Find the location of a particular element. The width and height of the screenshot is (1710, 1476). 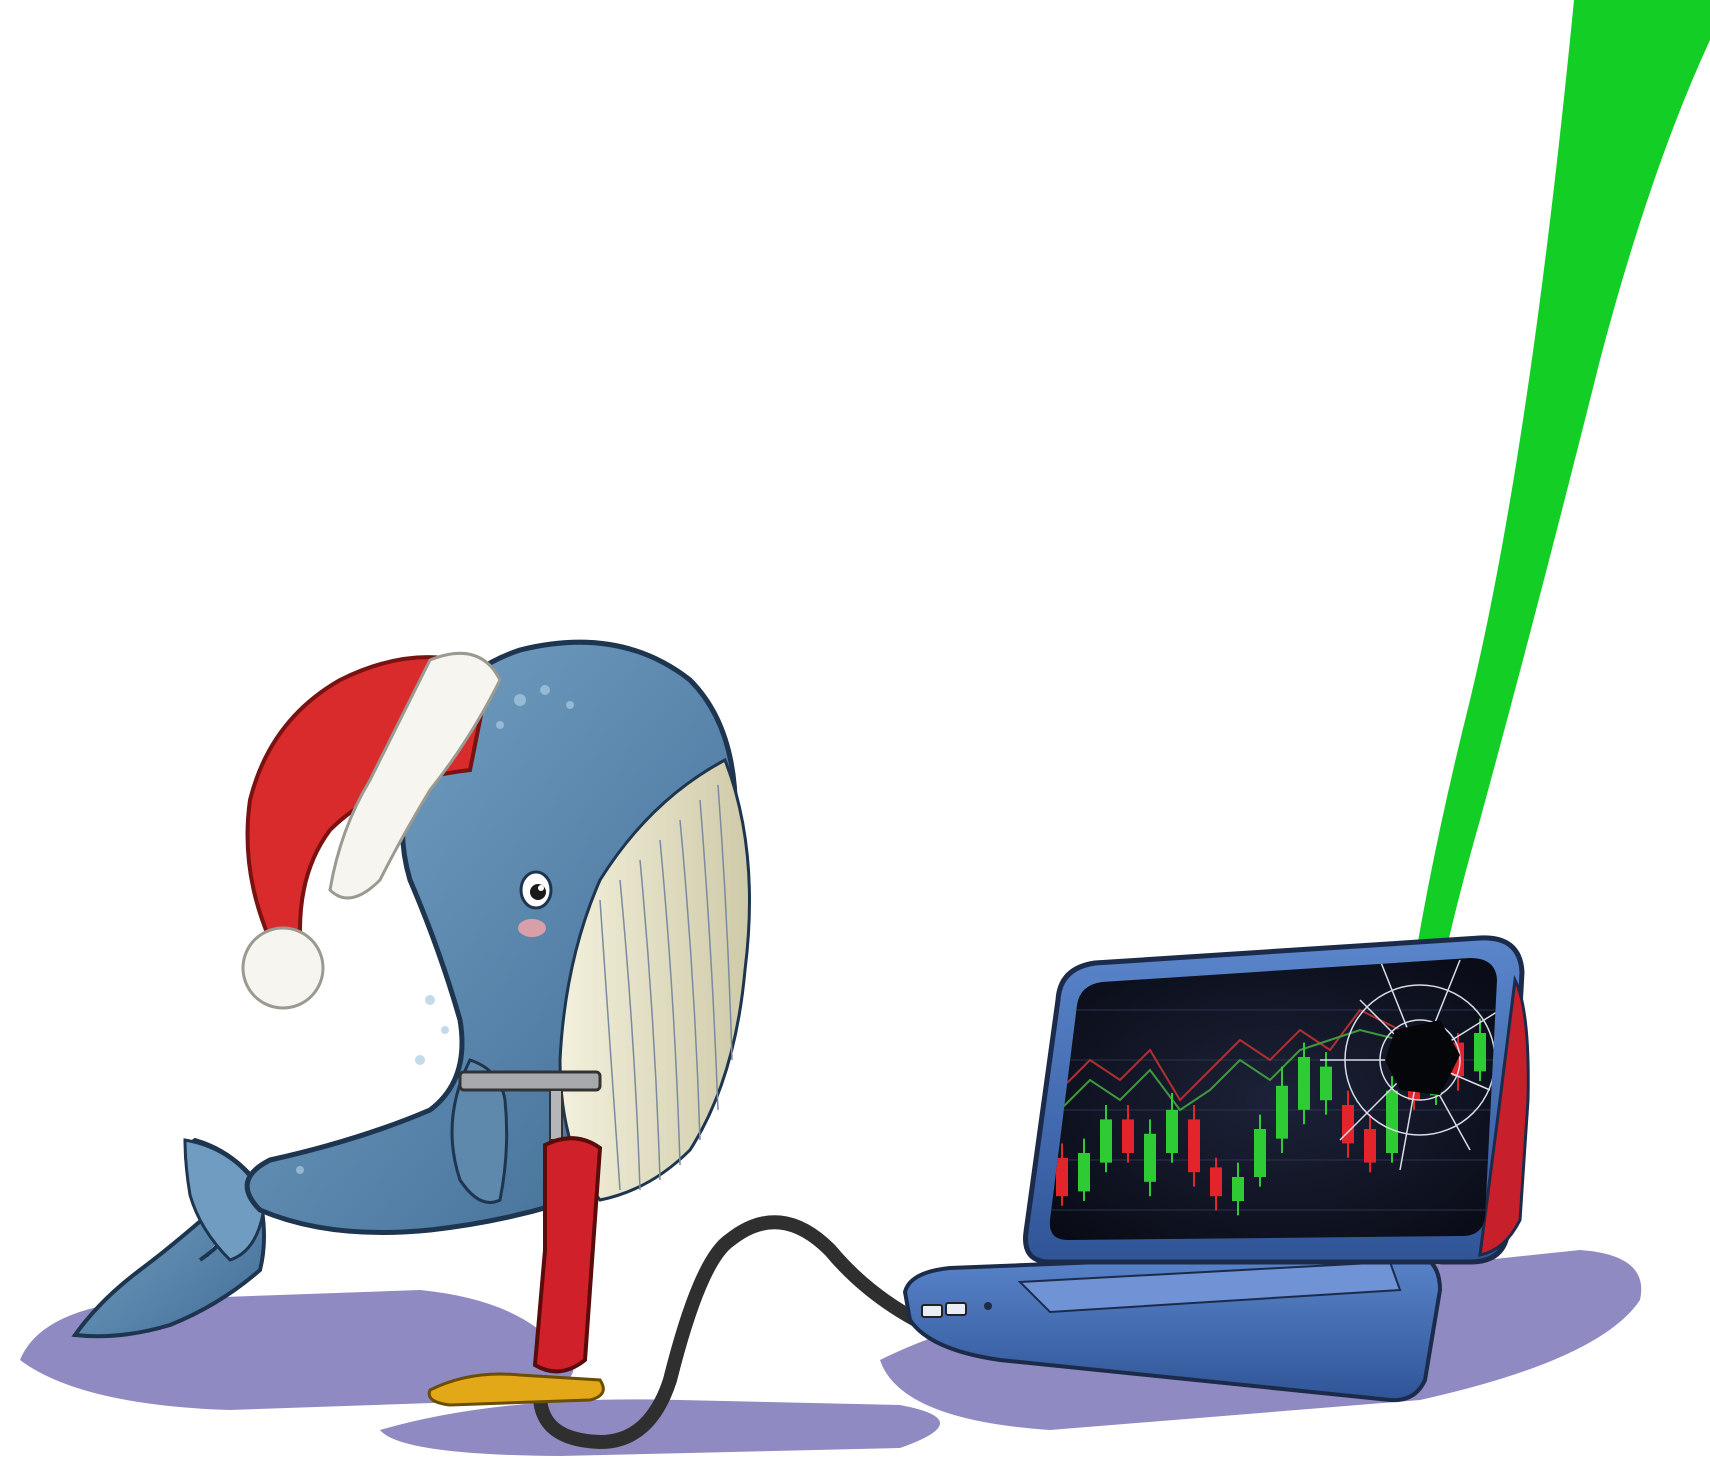

pump-handle is located at coordinates (530, 1081).